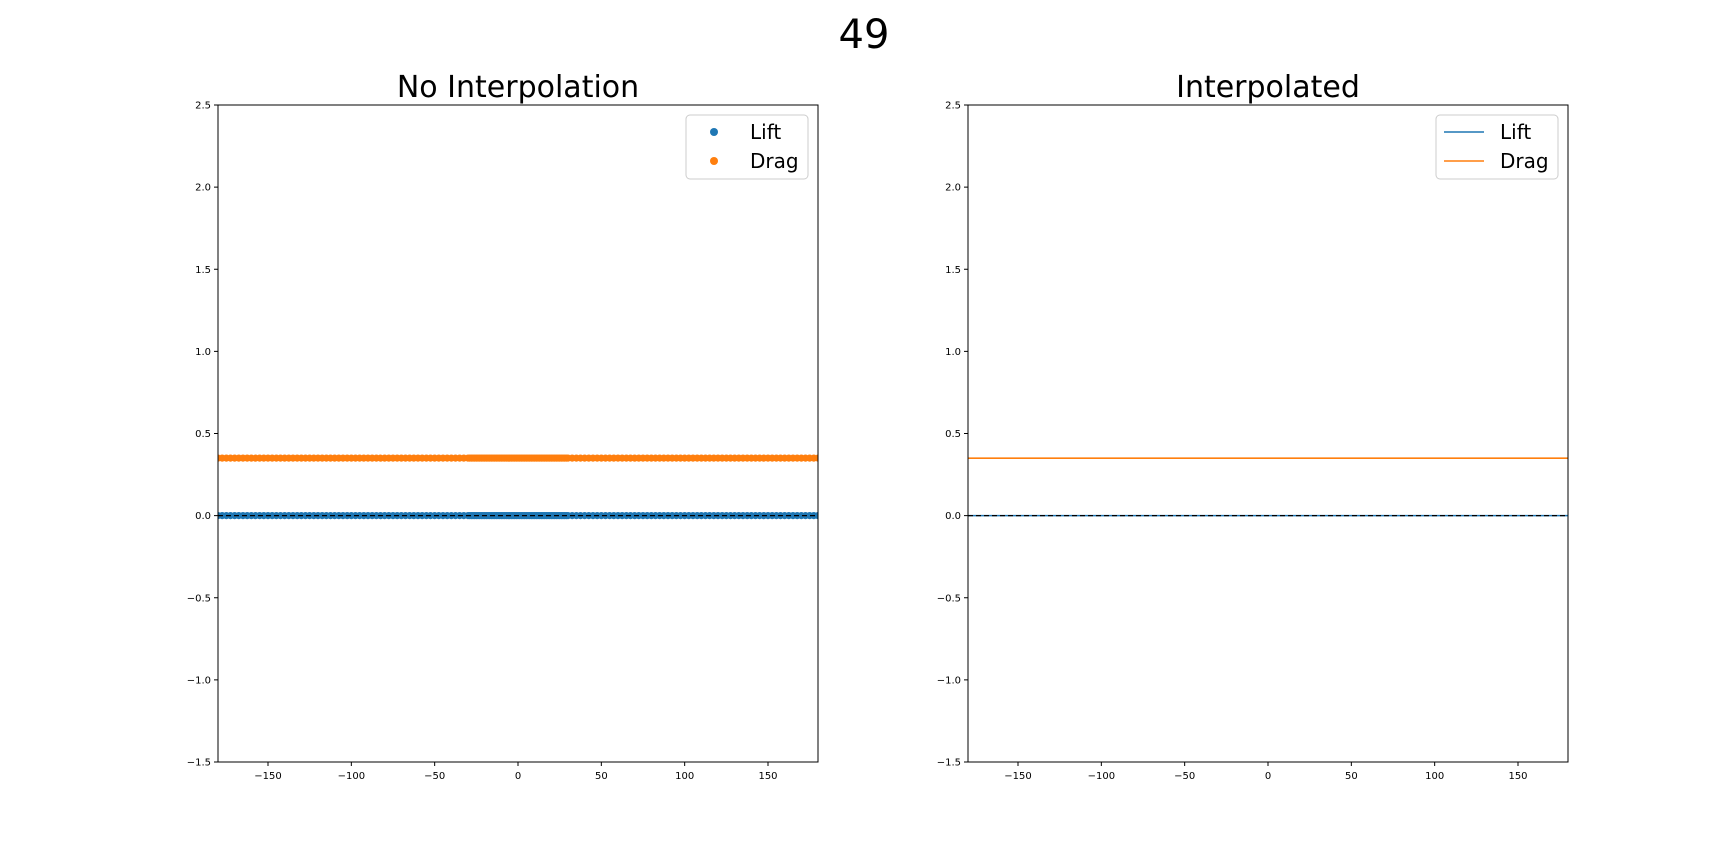 The image size is (1728, 864). I want to click on legend-marker-drag, so click(714, 161).